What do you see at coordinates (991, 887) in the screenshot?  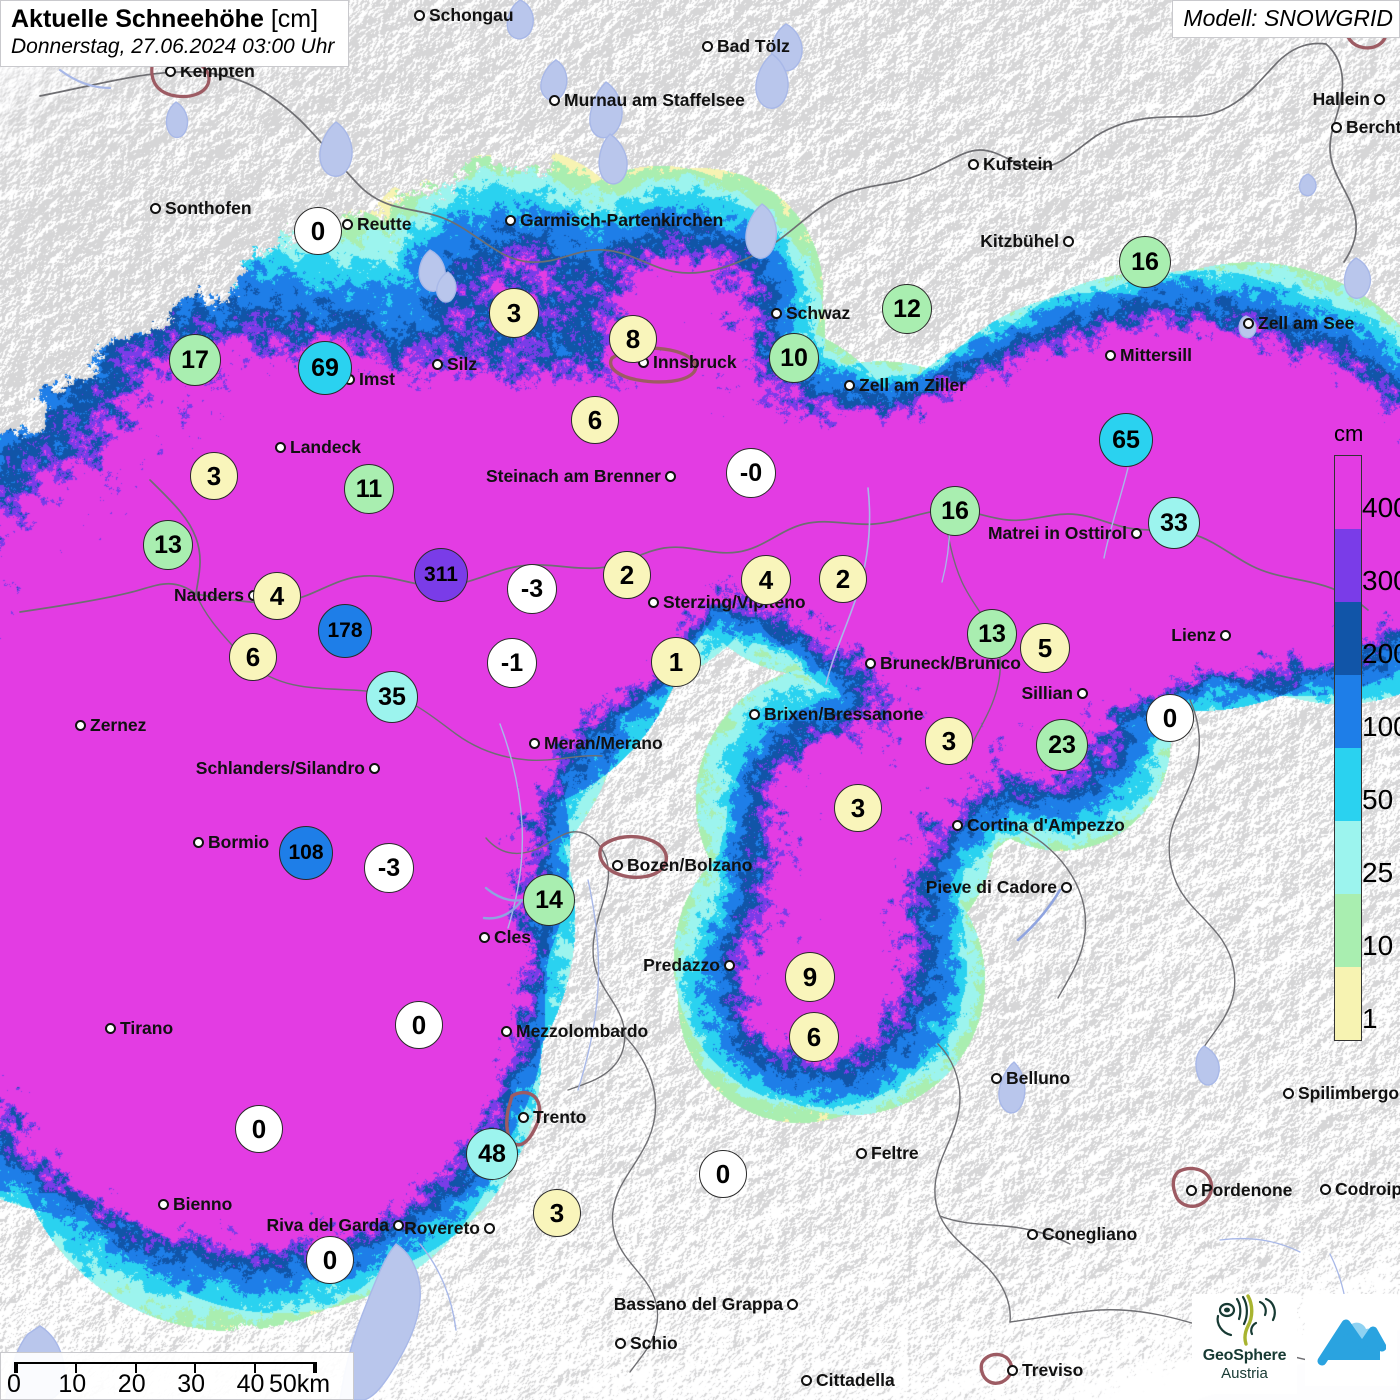 I see `city-label: Pieve di Cadore` at bounding box center [991, 887].